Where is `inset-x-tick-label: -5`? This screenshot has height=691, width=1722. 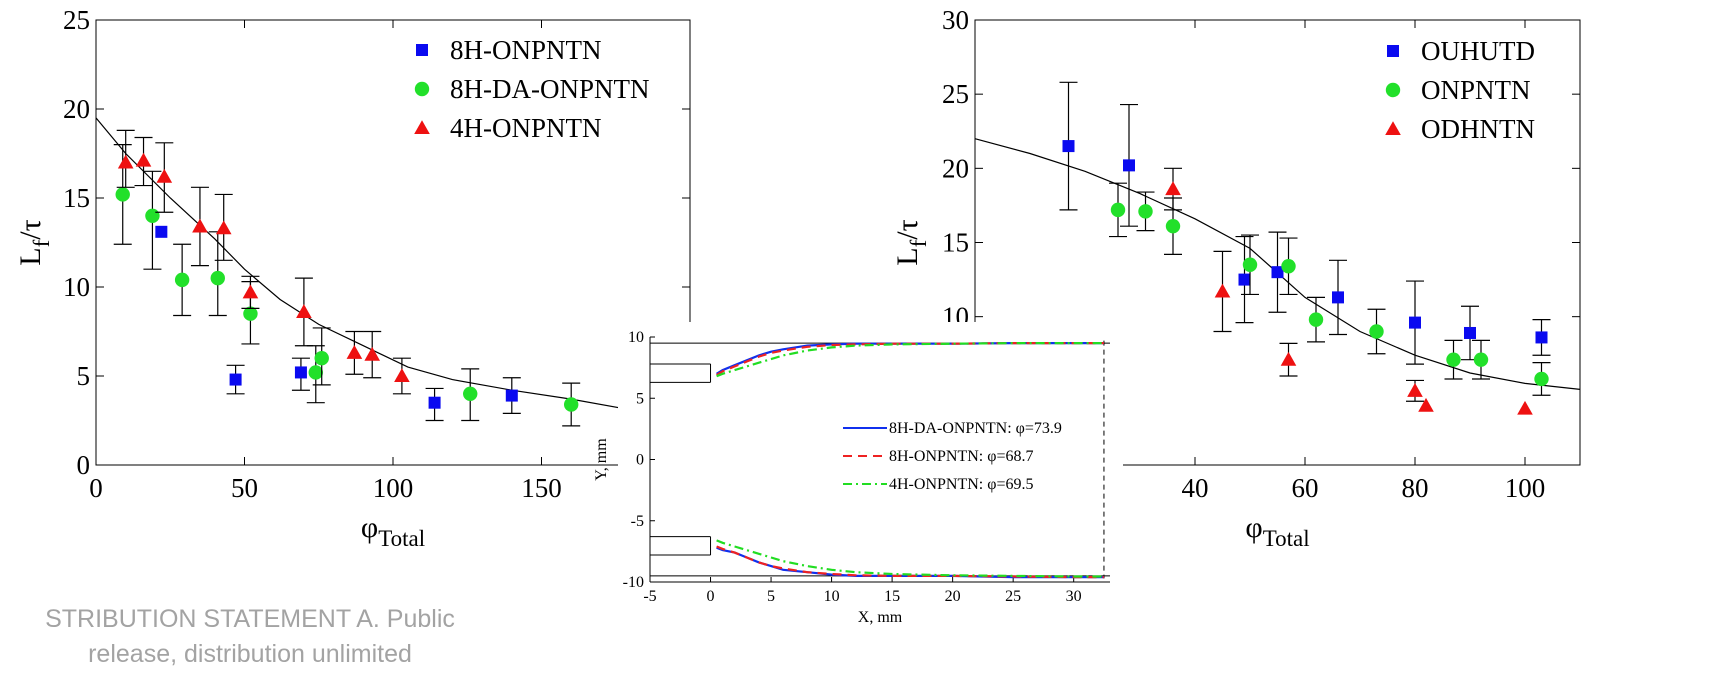 inset-x-tick-label: -5 is located at coordinates (649, 596).